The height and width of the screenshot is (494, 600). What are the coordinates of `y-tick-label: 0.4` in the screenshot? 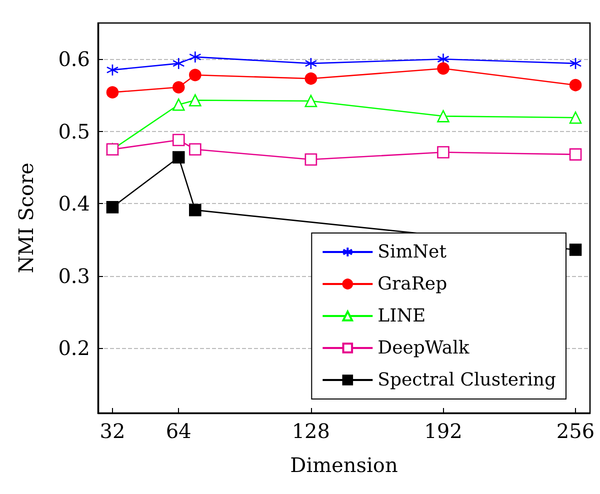 It's located at (74, 204).